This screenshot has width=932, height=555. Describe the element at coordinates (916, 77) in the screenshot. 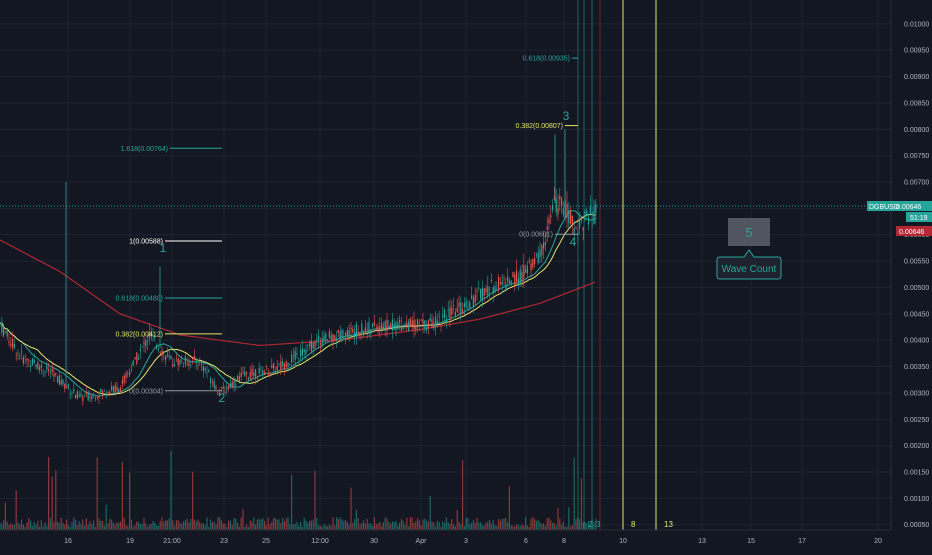

I see `price-tick-label: 0.00900` at that location.